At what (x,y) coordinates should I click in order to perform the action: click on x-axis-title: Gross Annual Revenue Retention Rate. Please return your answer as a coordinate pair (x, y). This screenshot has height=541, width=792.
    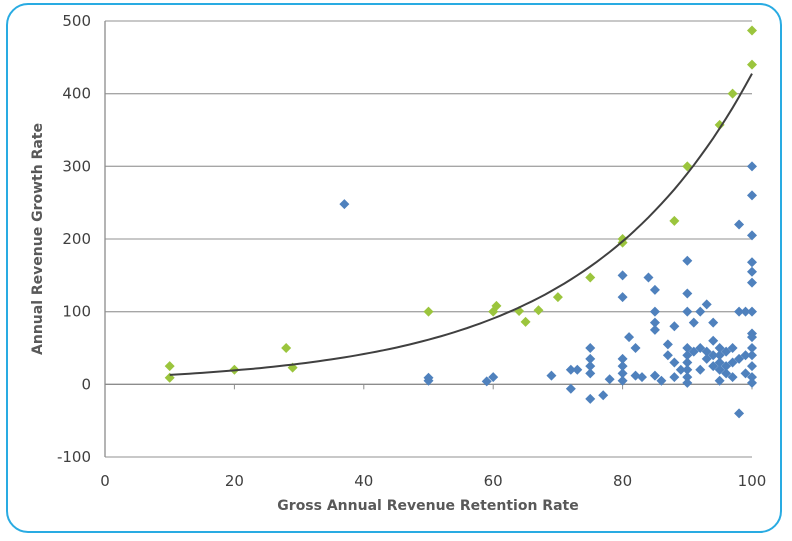
    Looking at the image, I should click on (427, 506).